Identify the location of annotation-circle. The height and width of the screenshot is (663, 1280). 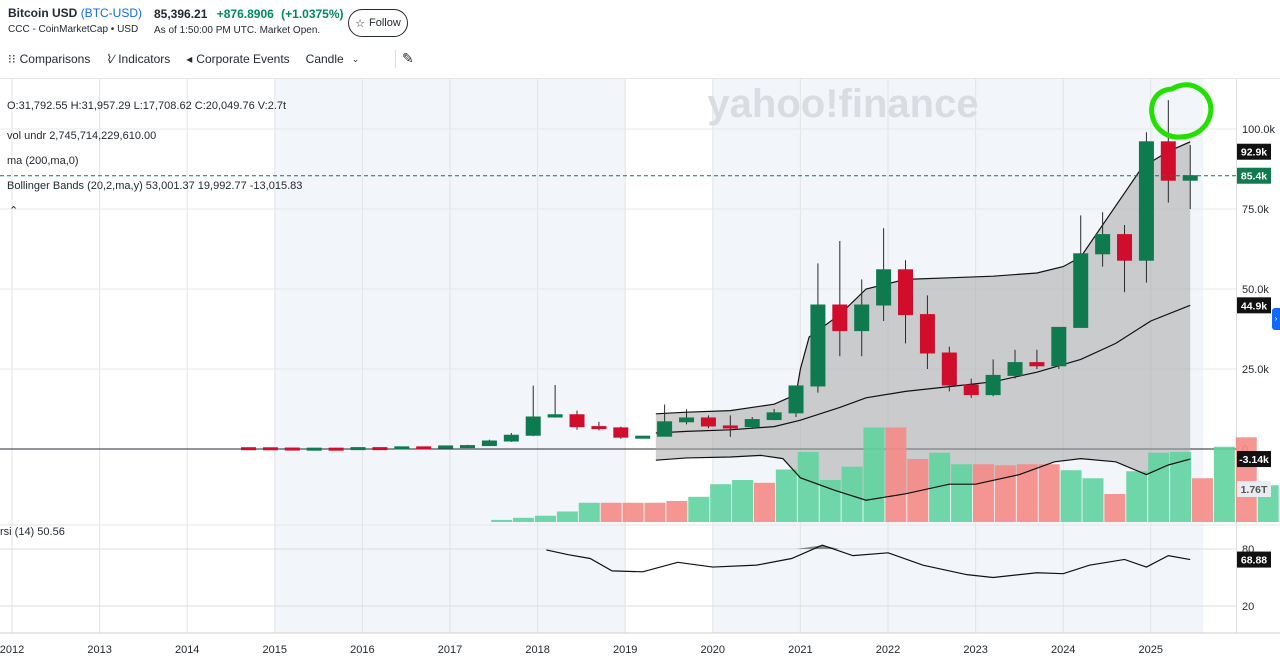
(1181, 111).